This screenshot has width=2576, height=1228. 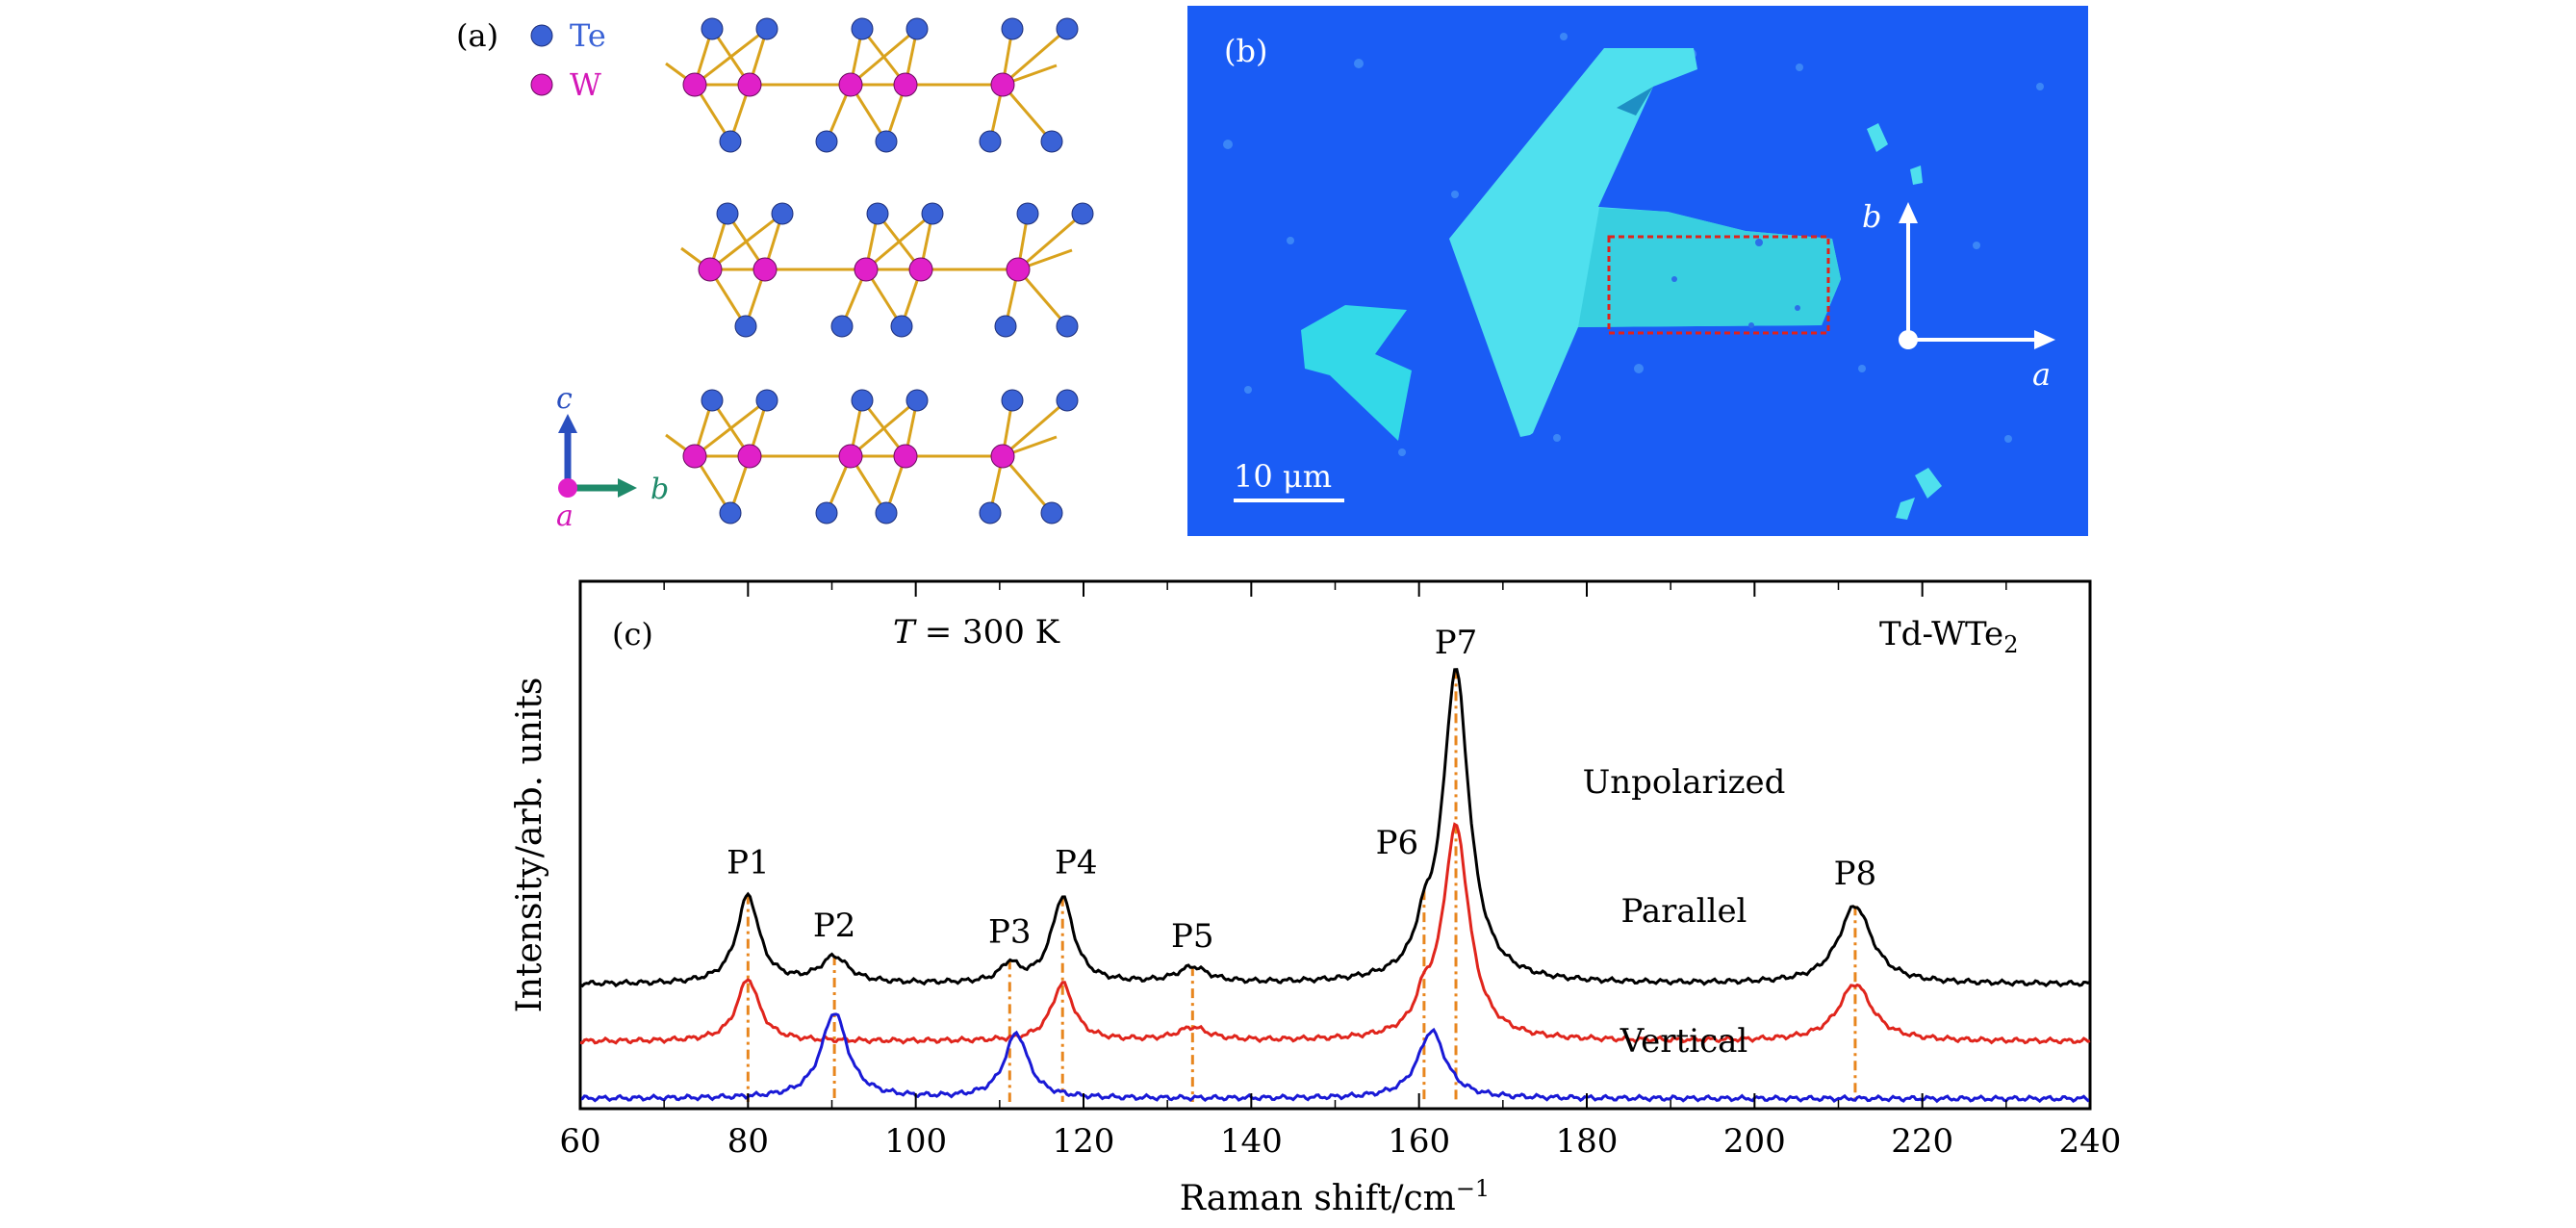 What do you see at coordinates (567, 423) in the screenshot?
I see `c-arrow-icon` at bounding box center [567, 423].